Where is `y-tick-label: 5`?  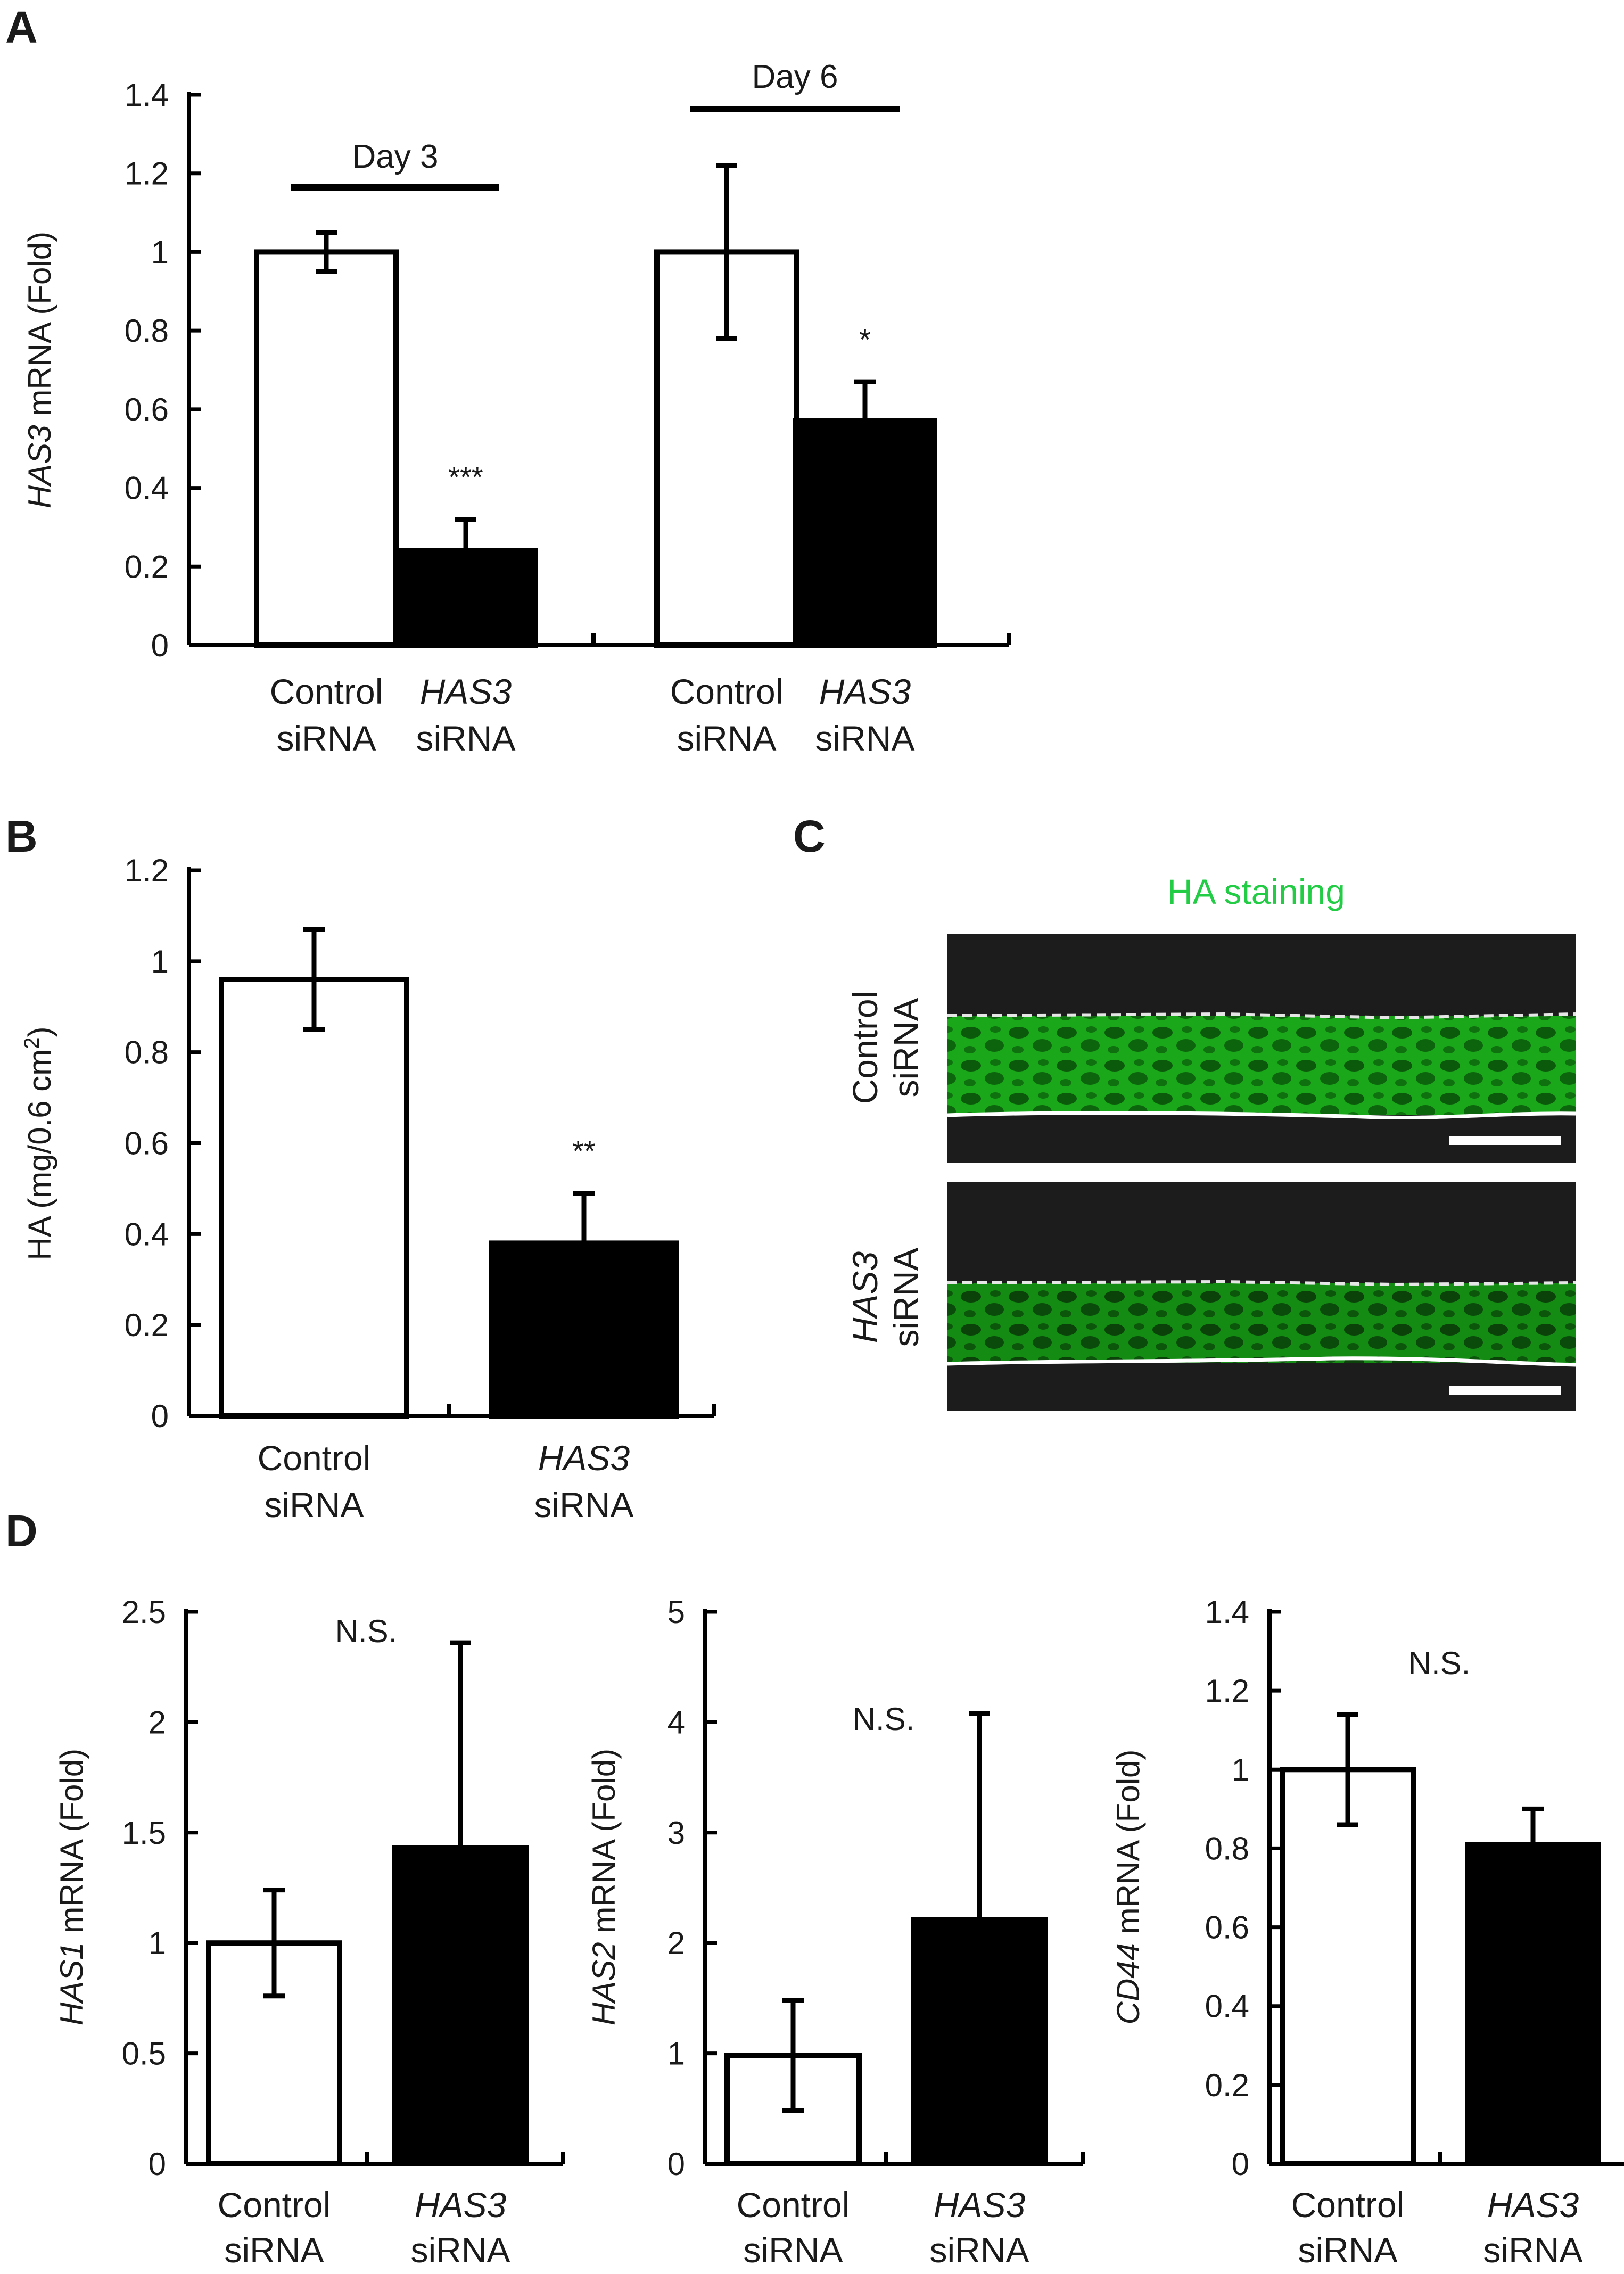
y-tick-label: 5 is located at coordinates (676, 1612).